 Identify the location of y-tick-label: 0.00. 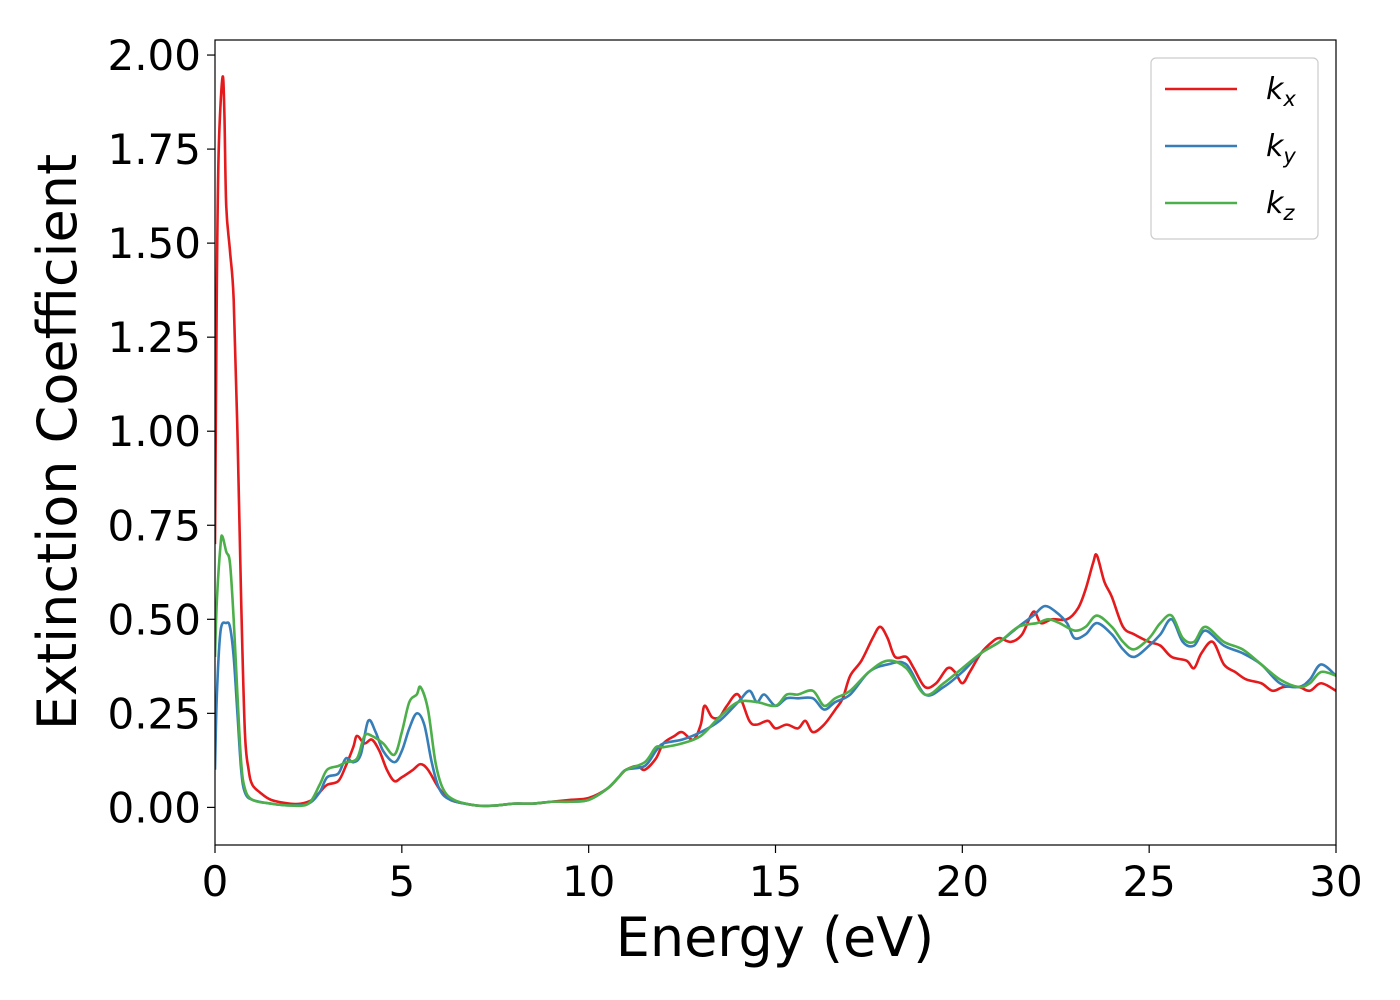
(154, 807).